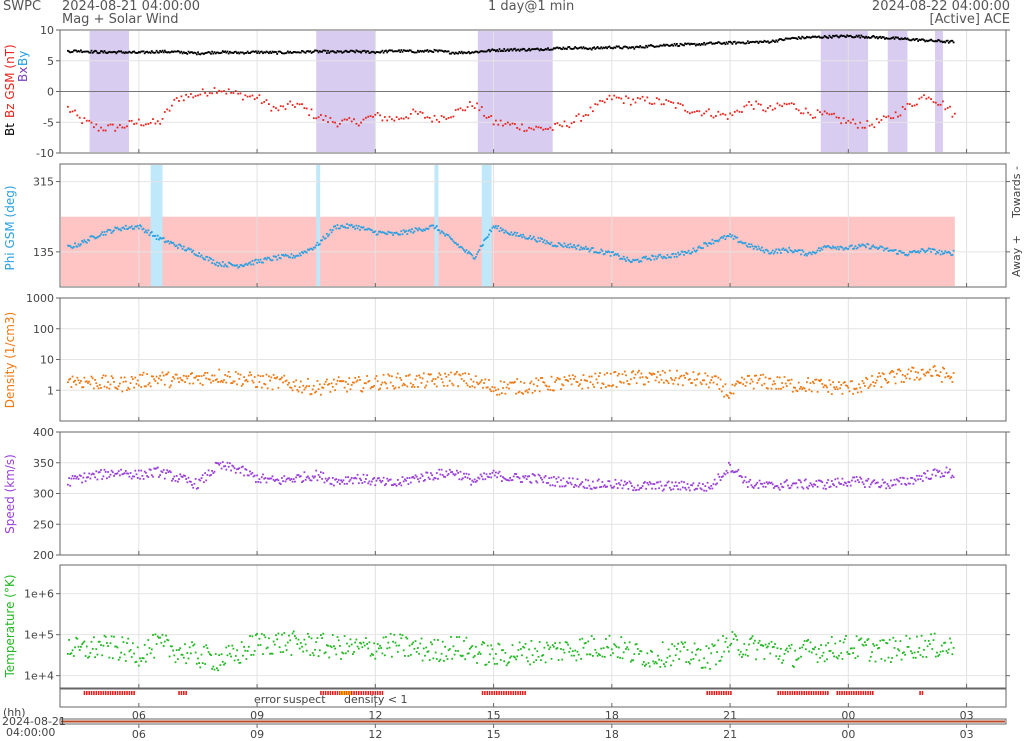 The height and width of the screenshot is (741, 1024). What do you see at coordinates (43, 329) in the screenshot?
I see `y-tick-label: 100` at bounding box center [43, 329].